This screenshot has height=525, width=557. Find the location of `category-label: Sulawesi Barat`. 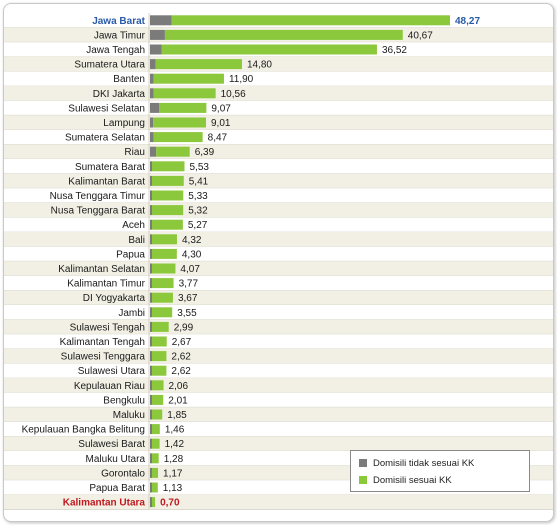

category-label: Sulawesi Barat is located at coordinates (111, 444).